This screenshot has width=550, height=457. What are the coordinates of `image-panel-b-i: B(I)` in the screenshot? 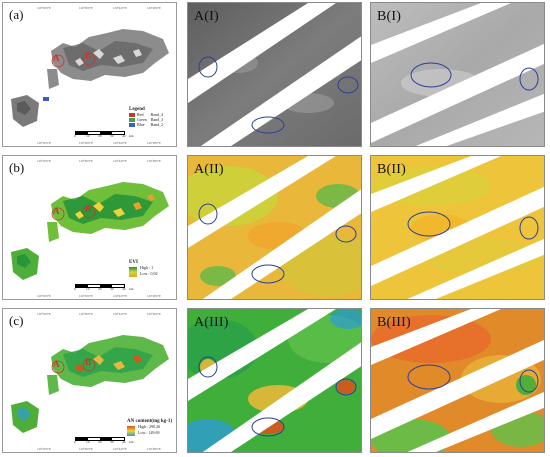 It's located at (457, 74).